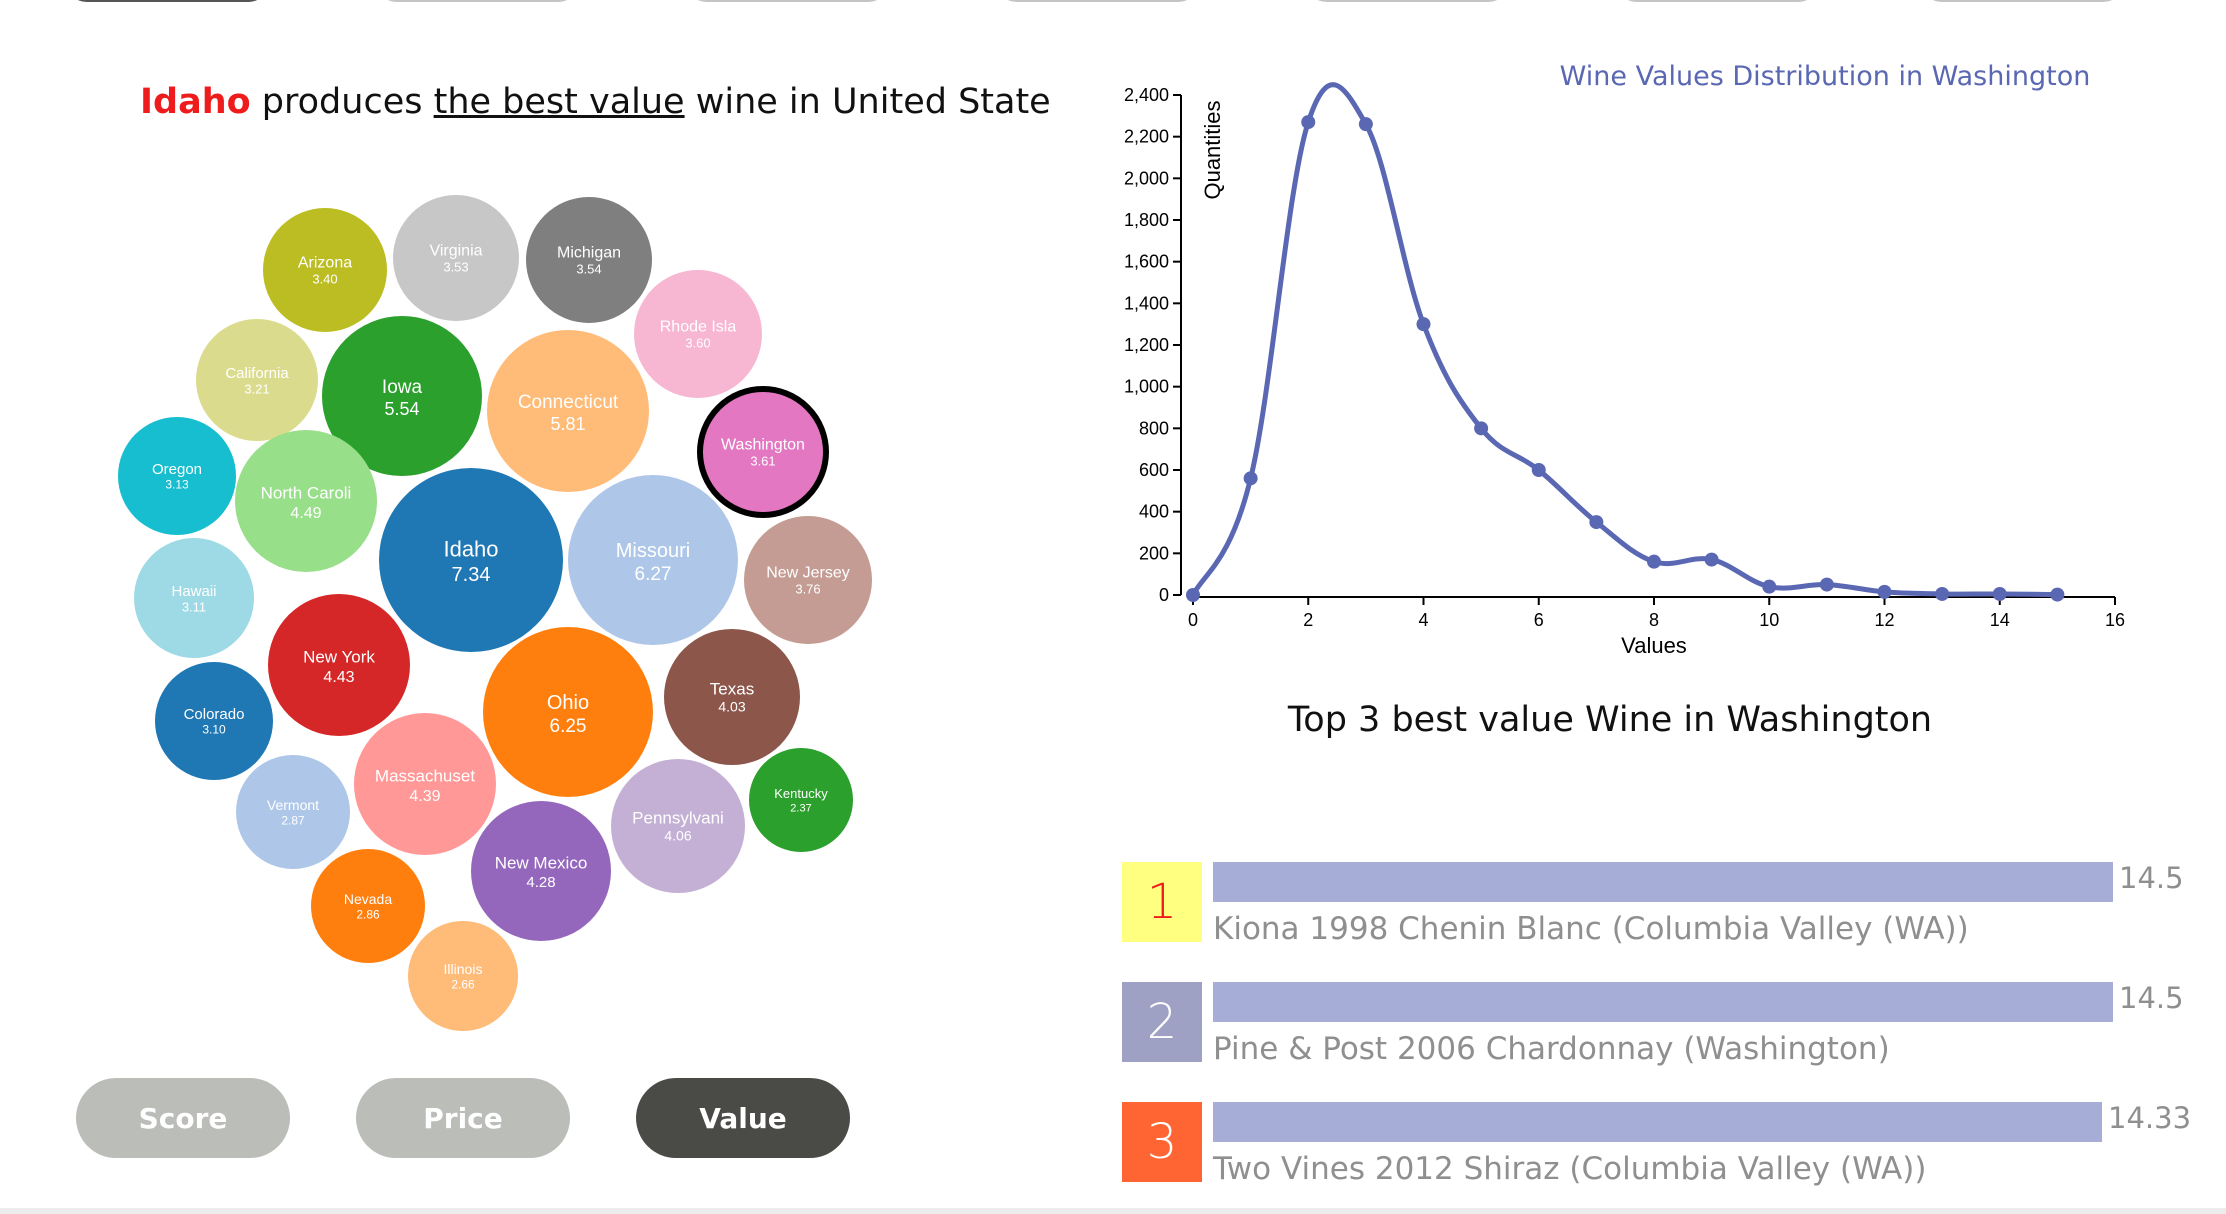 Image resolution: width=2226 pixels, height=1214 pixels. What do you see at coordinates (697, 343) in the screenshot?
I see `state-bubble-value: 3.60` at bounding box center [697, 343].